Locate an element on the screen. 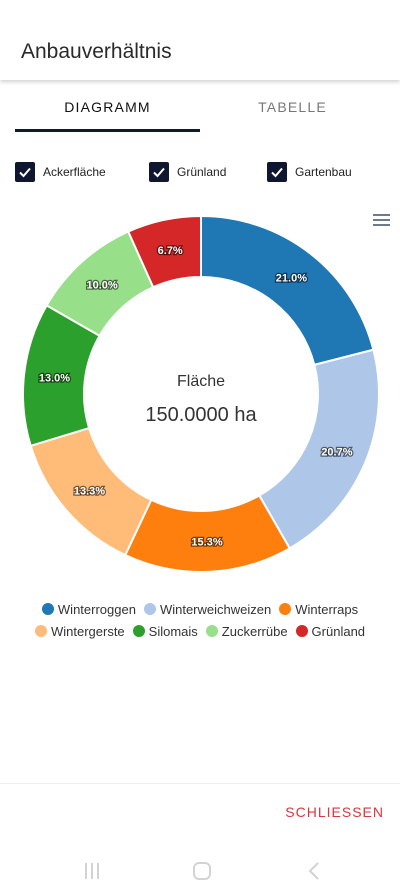 This screenshot has height=893, width=400. system-nav-bar is located at coordinates (200, 872).